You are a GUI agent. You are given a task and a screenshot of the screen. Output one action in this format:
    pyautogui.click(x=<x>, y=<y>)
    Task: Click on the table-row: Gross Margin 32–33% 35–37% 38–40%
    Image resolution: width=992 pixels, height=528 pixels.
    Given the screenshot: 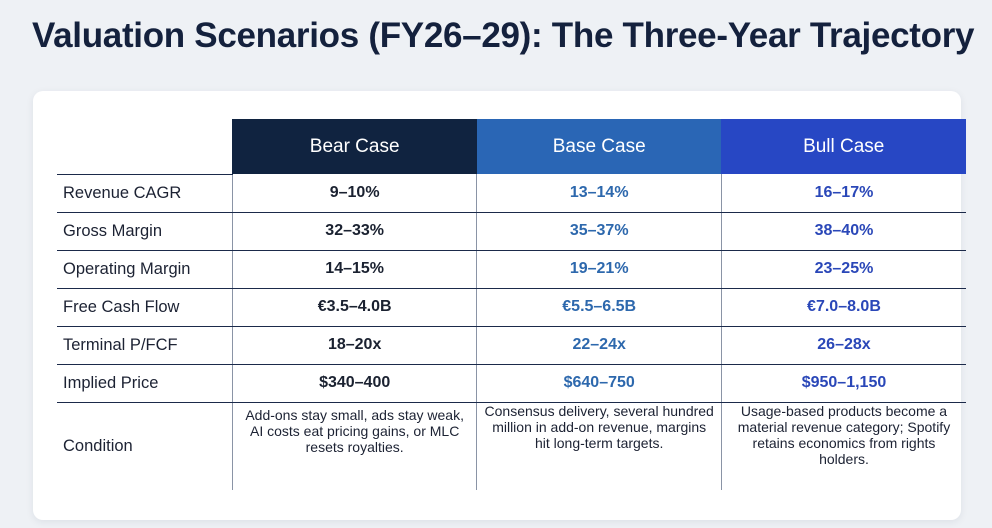 What is the action you would take?
    pyautogui.click(x=511, y=231)
    